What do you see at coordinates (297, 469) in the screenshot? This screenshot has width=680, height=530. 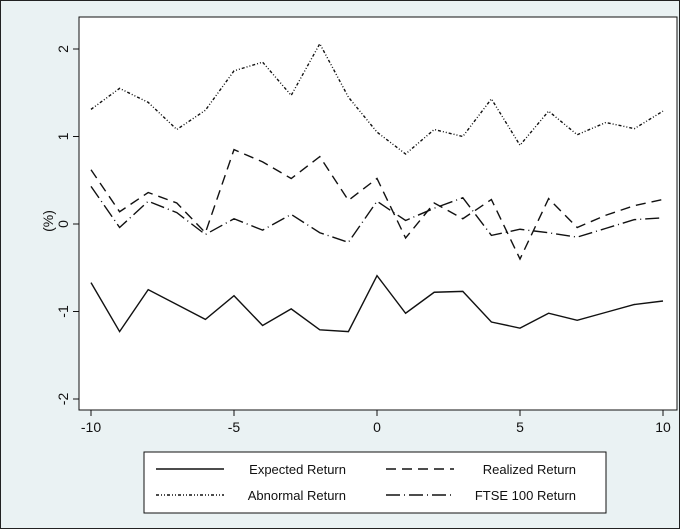 I see `legend-label: Expected Return` at bounding box center [297, 469].